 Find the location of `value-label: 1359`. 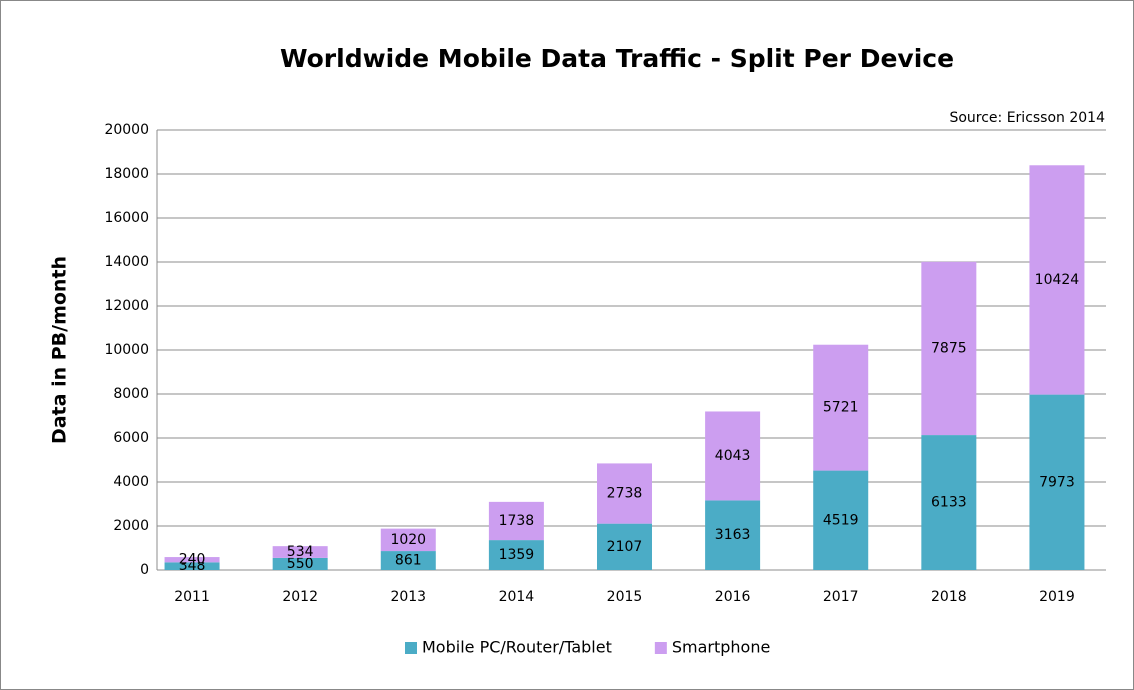

value-label: 1359 is located at coordinates (517, 555).